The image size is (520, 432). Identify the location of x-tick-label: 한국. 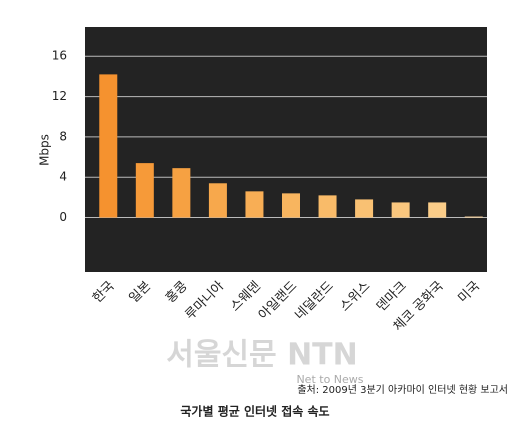
(104, 293).